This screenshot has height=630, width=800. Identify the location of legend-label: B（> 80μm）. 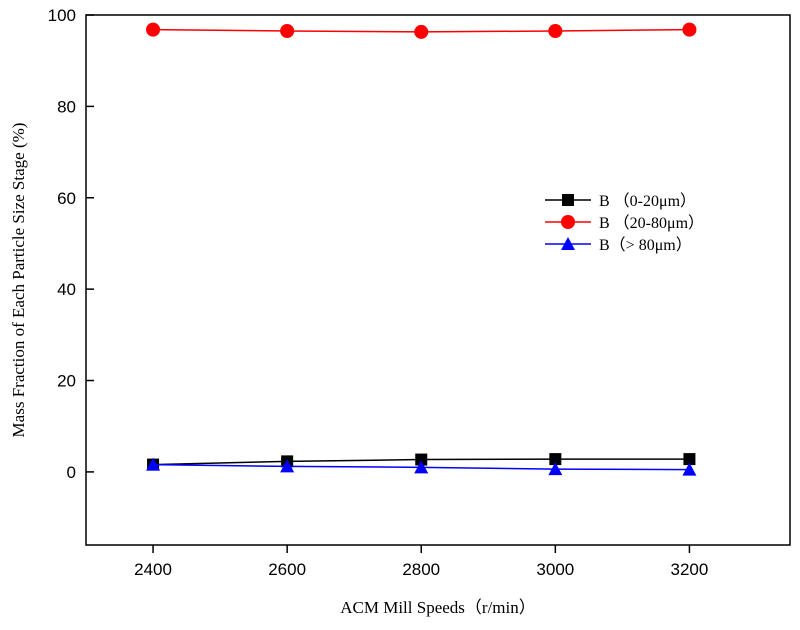
(645, 245).